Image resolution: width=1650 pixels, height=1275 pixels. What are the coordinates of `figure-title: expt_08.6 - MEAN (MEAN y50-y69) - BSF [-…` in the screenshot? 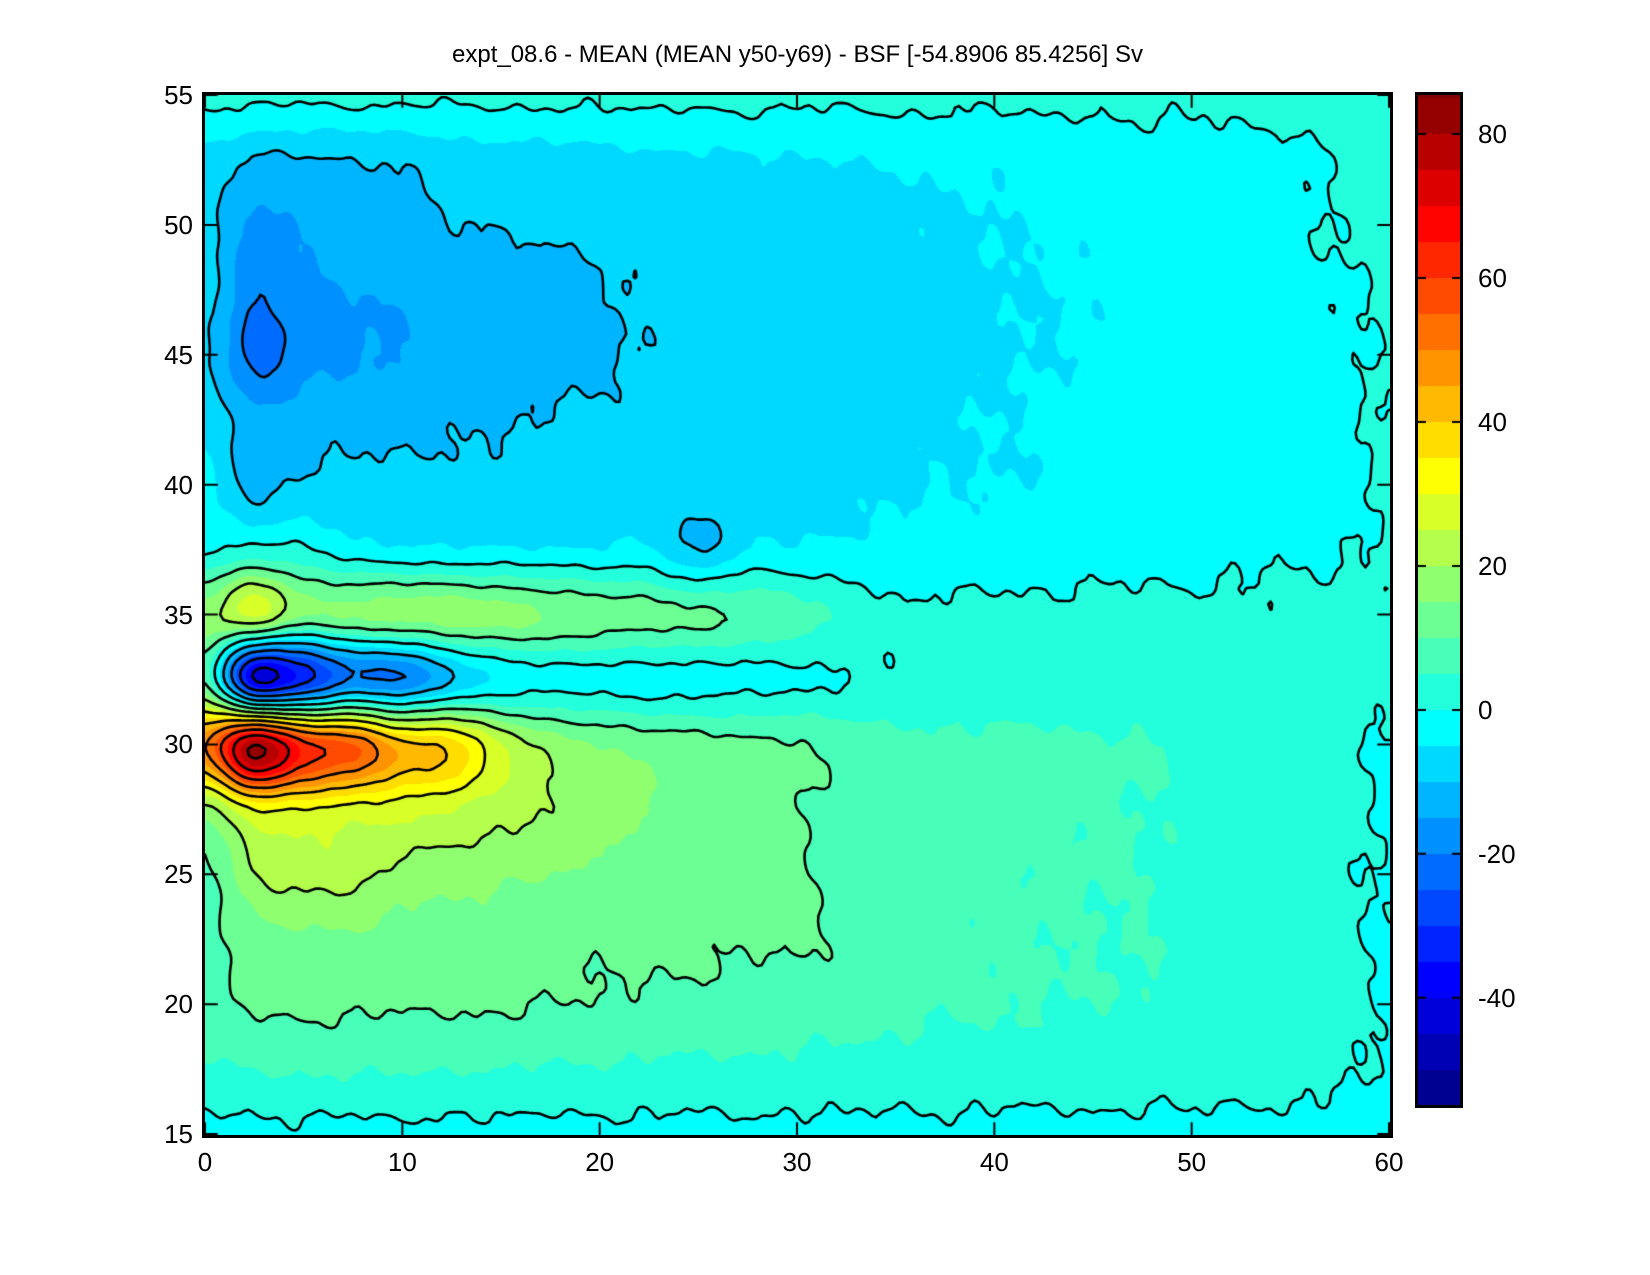 It's located at (797, 54).